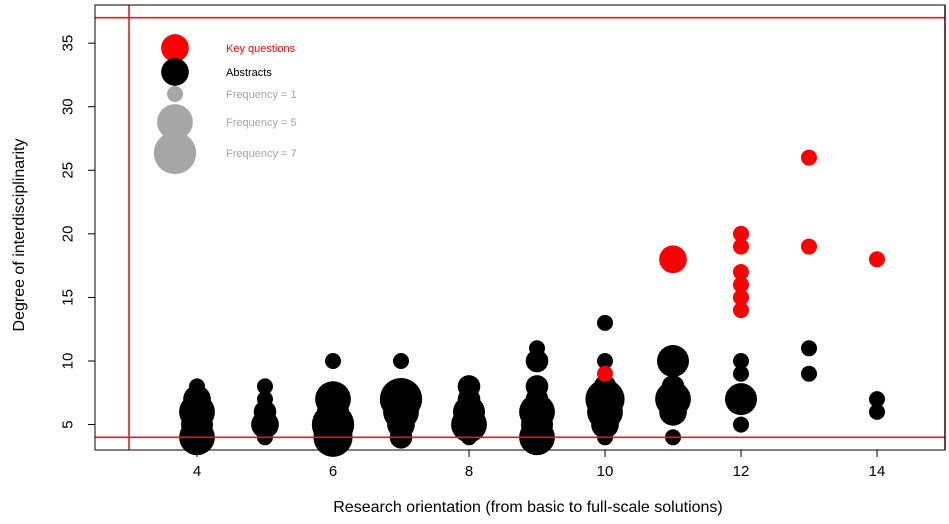 The height and width of the screenshot is (524, 949). I want to click on y-tick-label-30: 30, so click(68, 106).